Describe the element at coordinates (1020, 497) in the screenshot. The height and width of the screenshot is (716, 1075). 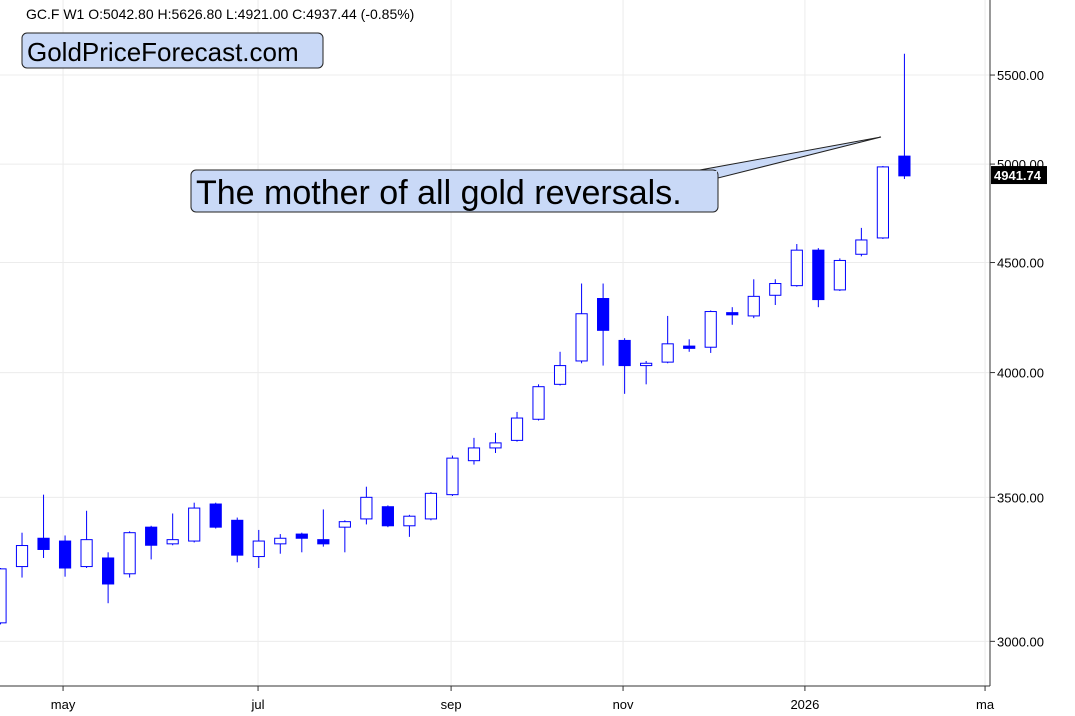
I see `y-tick-label: 3500.00` at that location.